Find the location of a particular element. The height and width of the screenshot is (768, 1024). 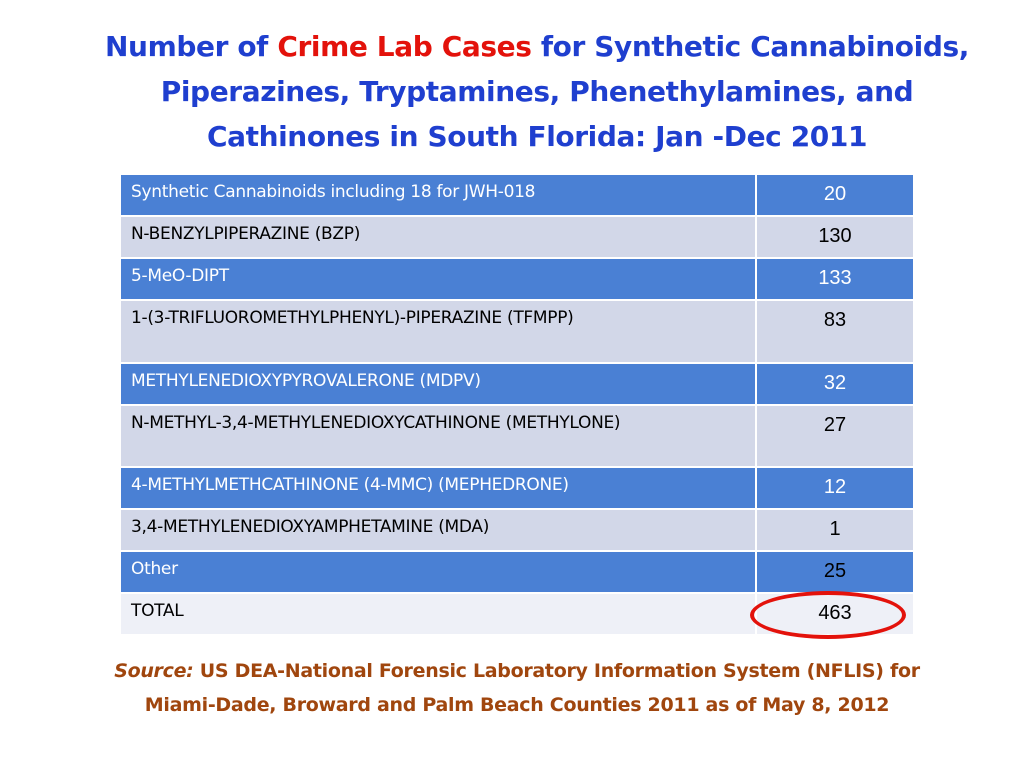

total-label: TOTAL is located at coordinates (438, 614).